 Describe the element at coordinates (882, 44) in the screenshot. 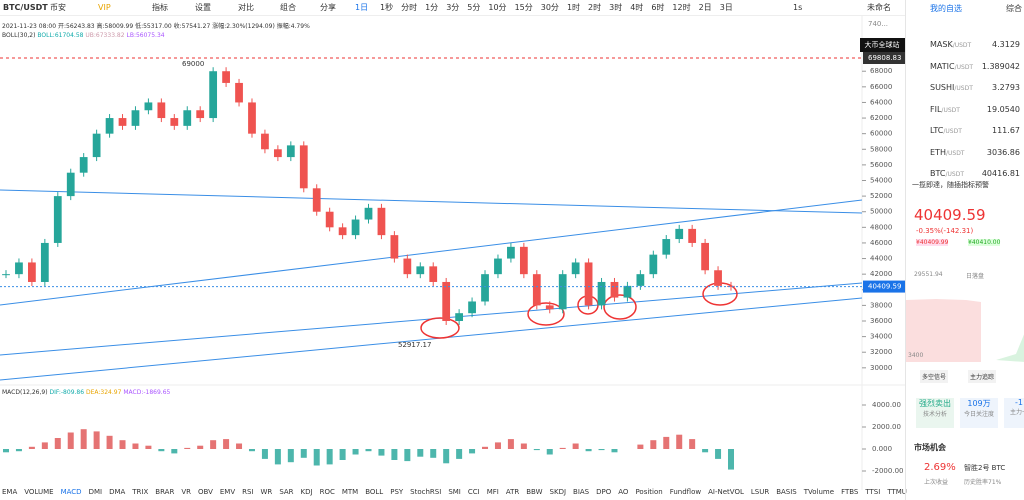

I see `site-badge: 大币全球站` at that location.